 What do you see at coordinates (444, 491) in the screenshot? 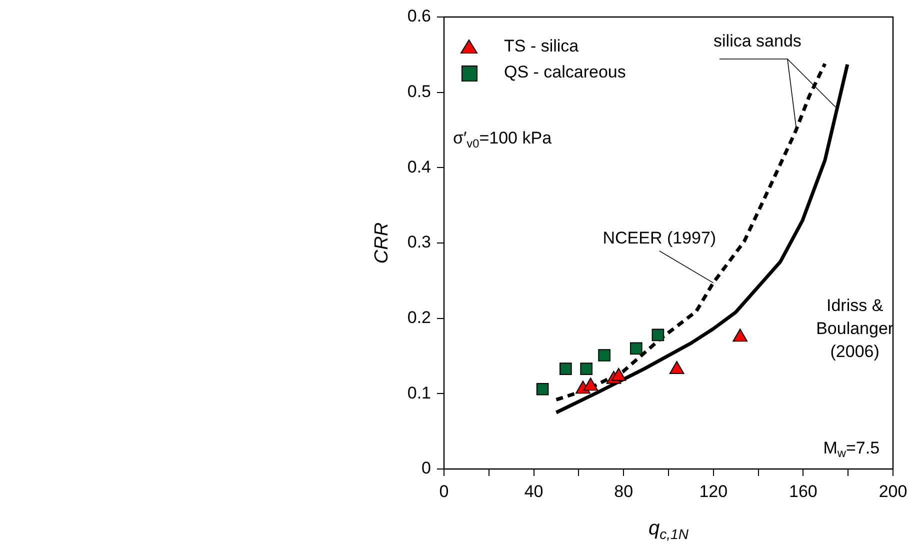
I see `x-tick-label: 0` at bounding box center [444, 491].